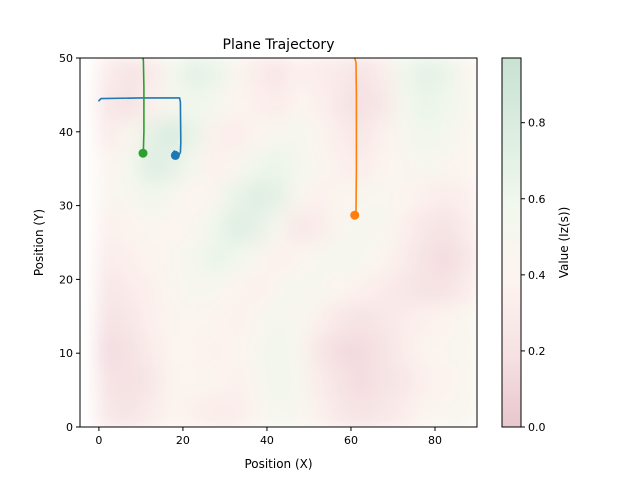  What do you see at coordinates (536, 245) in the screenshot?
I see `colorbar: 0.0 0.2 0.4 0.6 0.8 Value (Iz(s))` at bounding box center [536, 245].